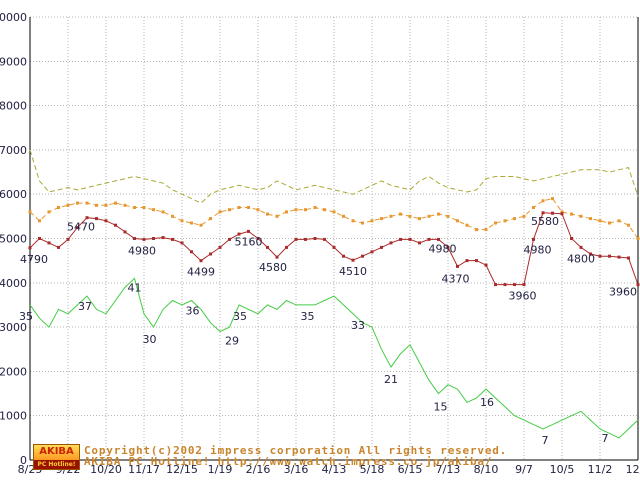  I want to click on data-point-label: 4499, so click(201, 272).